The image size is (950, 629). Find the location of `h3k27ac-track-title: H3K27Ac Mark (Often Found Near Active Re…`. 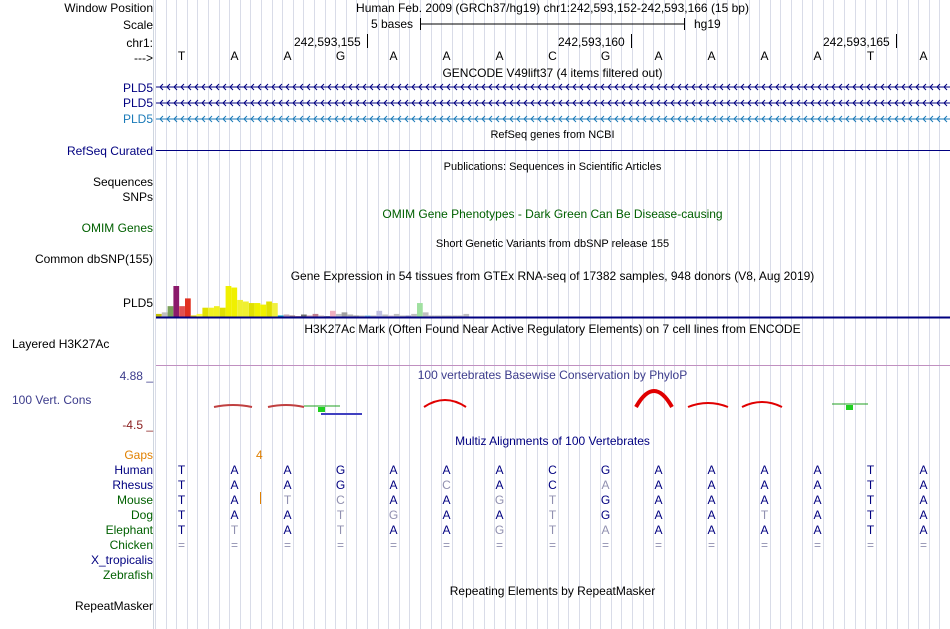

h3k27ac-track-title: H3K27Ac Mark (Often Found Near Active Re… is located at coordinates (552, 329).